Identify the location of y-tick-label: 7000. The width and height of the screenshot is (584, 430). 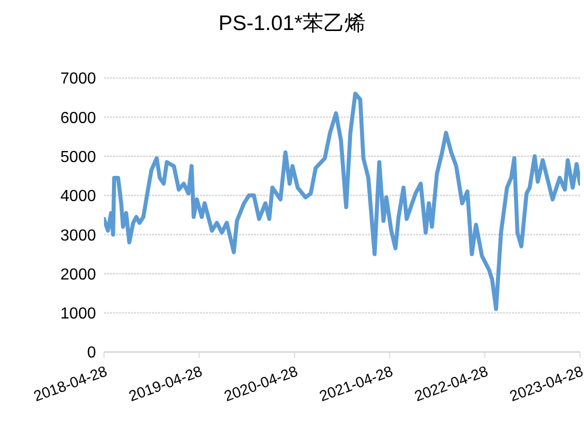
(78, 79).